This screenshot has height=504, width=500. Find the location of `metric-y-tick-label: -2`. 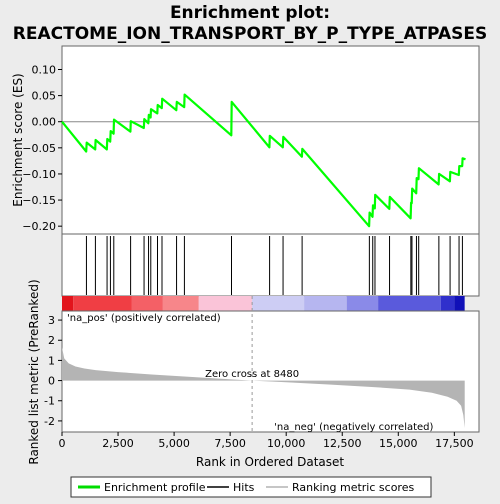

metric-y-tick-label: -2 is located at coordinates (49, 421).